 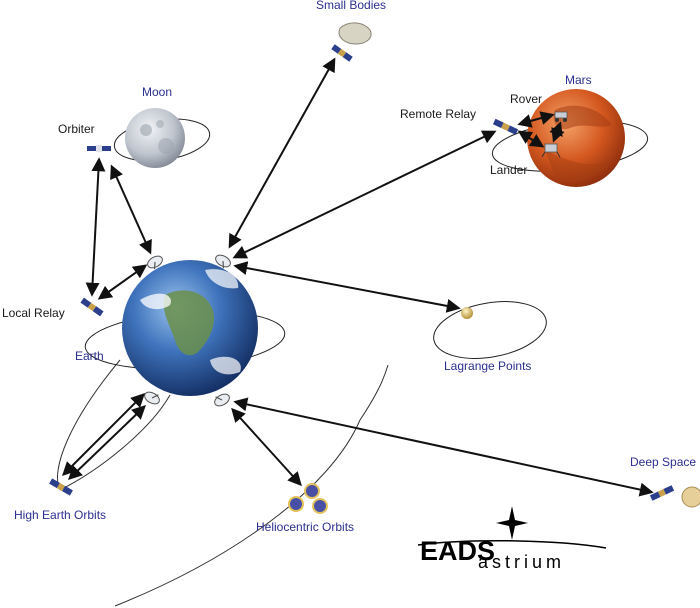 I want to click on rover-icon, so click(x=561, y=116).